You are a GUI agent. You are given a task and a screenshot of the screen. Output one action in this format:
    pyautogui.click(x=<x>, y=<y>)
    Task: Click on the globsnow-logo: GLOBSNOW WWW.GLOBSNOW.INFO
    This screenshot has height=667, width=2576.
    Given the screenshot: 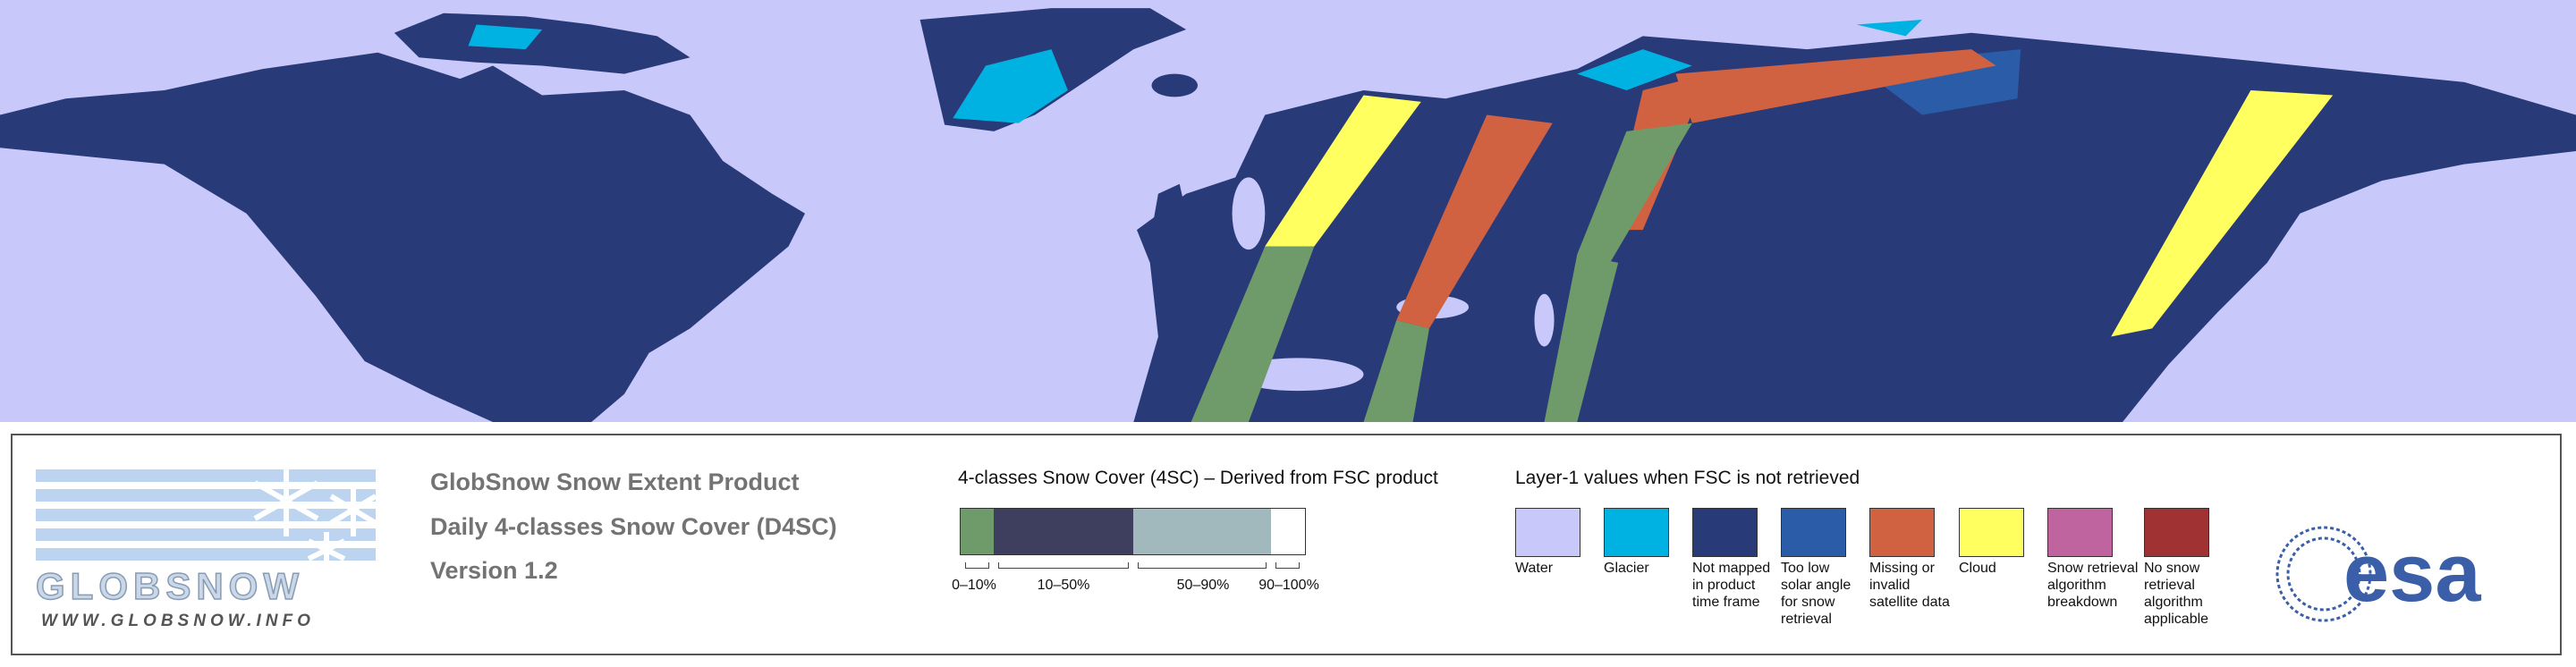 What is the action you would take?
    pyautogui.click(x=206, y=547)
    